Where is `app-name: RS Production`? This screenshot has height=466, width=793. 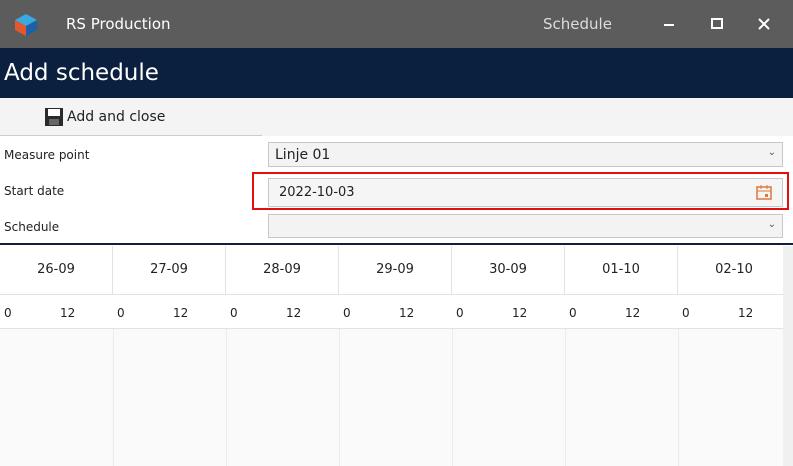 app-name: RS Production is located at coordinates (118, 24).